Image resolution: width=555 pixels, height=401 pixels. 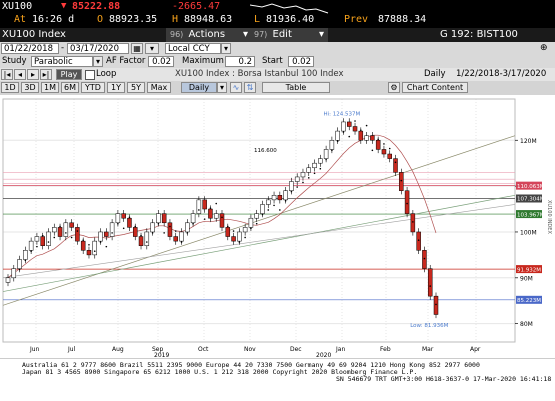 I want to click on x-tick-label: Dec, so click(x=296, y=349).